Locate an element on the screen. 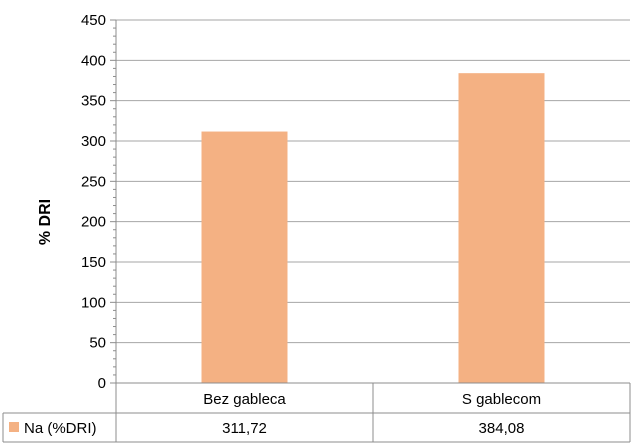 This screenshot has height=444, width=634. series-name: Na (%DRI) is located at coordinates (60, 428).